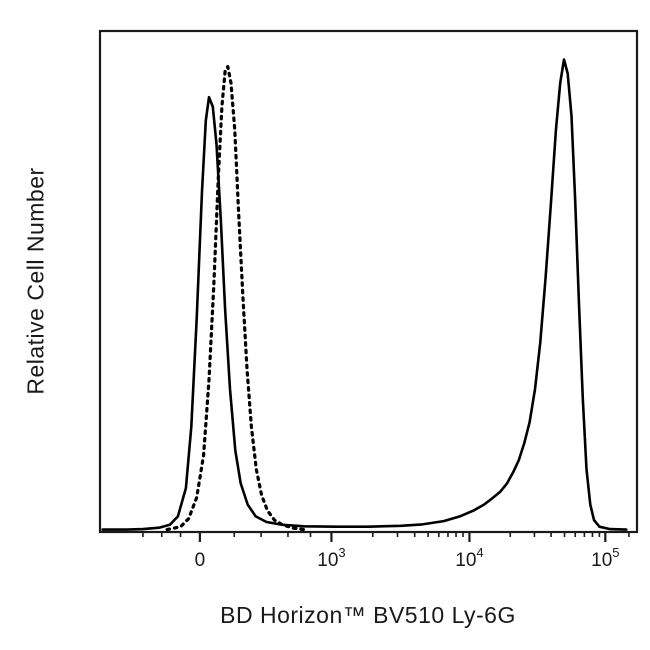 Image resolution: width=650 pixels, height=650 pixels. I want to click on tick-exponent: 5, so click(615, 552).